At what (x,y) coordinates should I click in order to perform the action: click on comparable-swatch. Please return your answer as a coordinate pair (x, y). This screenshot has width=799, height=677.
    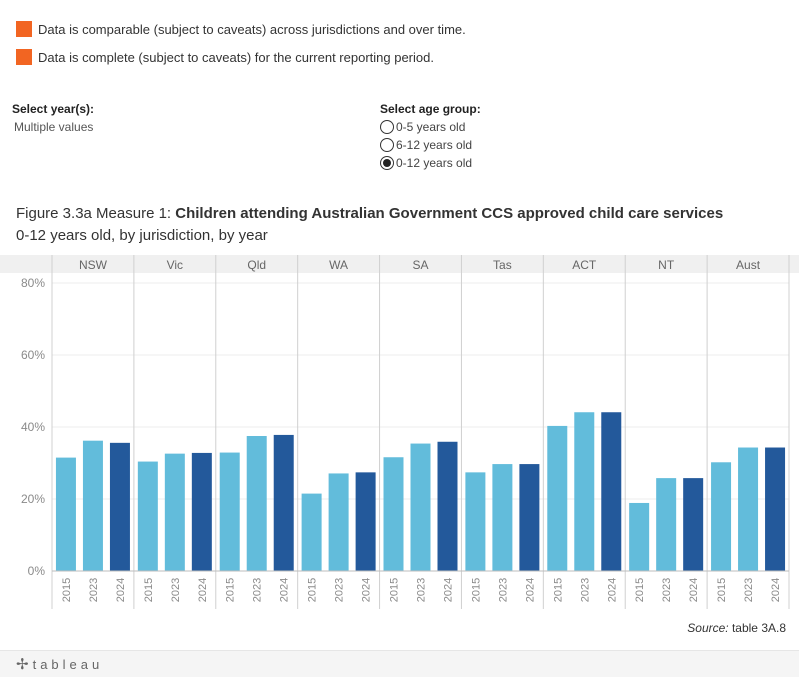
    Looking at the image, I should click on (24, 29).